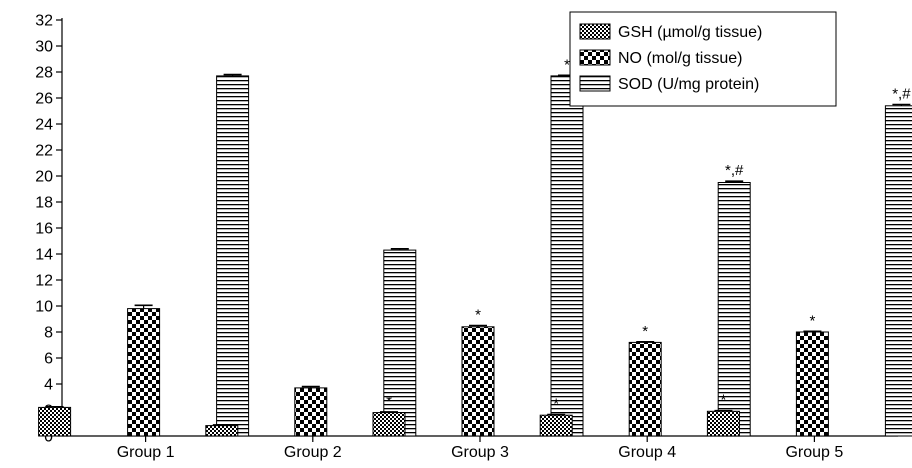  Describe the element at coordinates (44, 125) in the screenshot. I see `y-tick-label: 24` at that location.